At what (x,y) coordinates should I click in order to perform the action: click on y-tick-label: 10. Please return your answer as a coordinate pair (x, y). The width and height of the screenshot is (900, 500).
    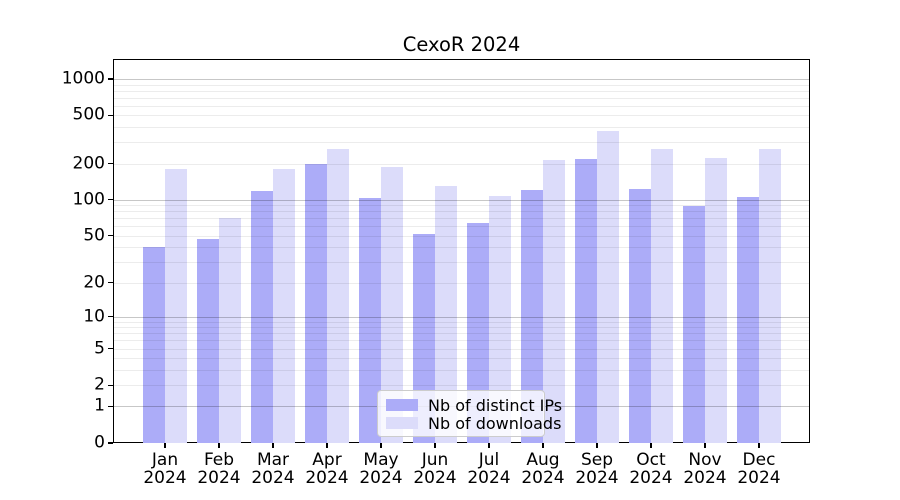
    Looking at the image, I should click on (94, 316).